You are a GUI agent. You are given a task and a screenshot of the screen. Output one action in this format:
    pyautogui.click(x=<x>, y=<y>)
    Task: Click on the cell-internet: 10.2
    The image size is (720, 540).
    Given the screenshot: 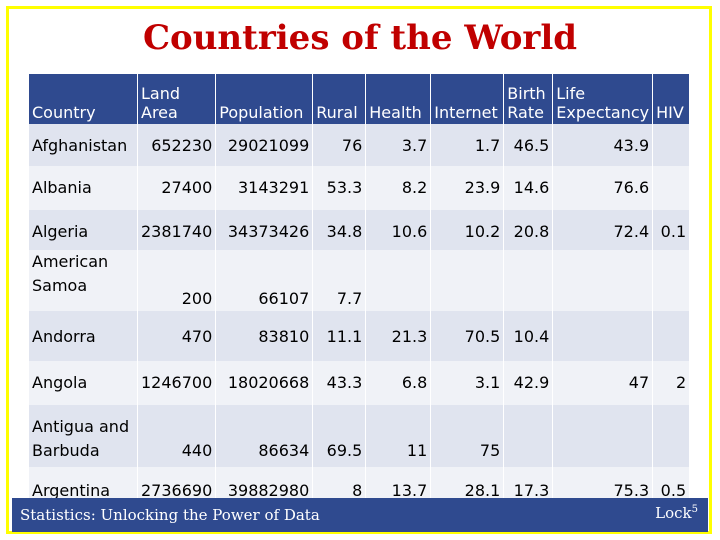 What is the action you would take?
    pyautogui.click(x=467, y=230)
    